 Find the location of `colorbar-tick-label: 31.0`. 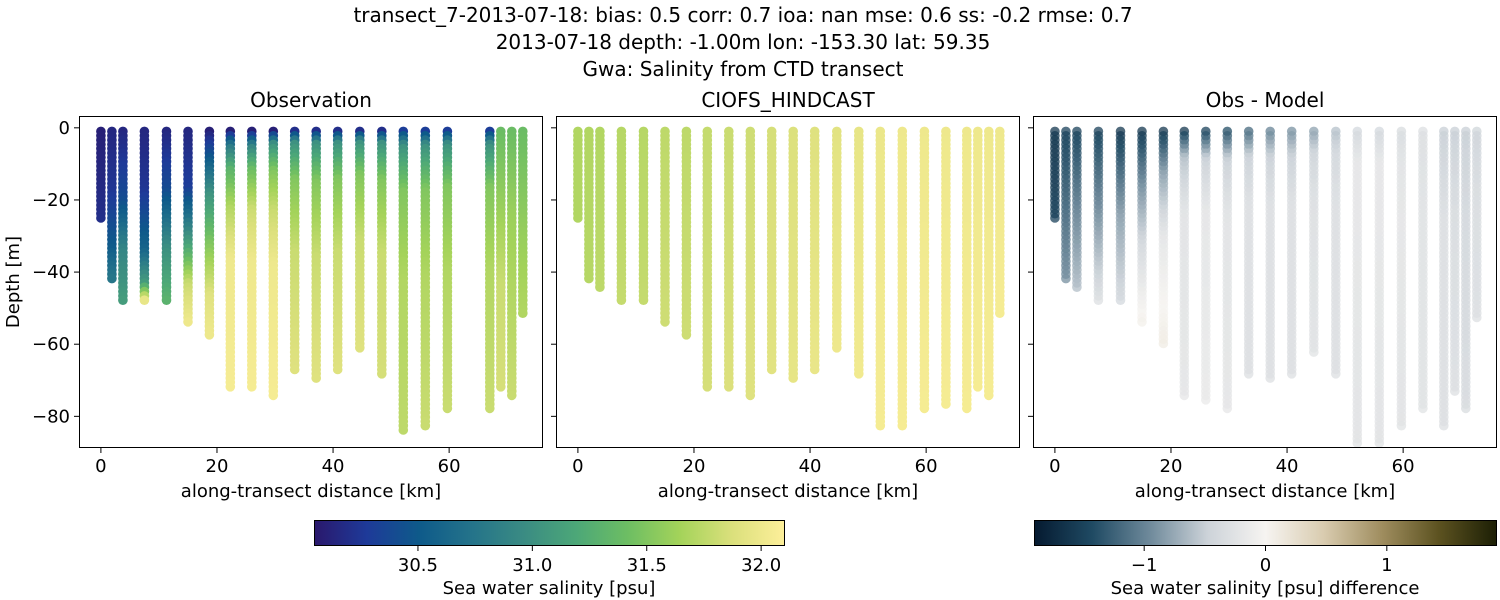

colorbar-tick-label: 31.0 is located at coordinates (532, 565).